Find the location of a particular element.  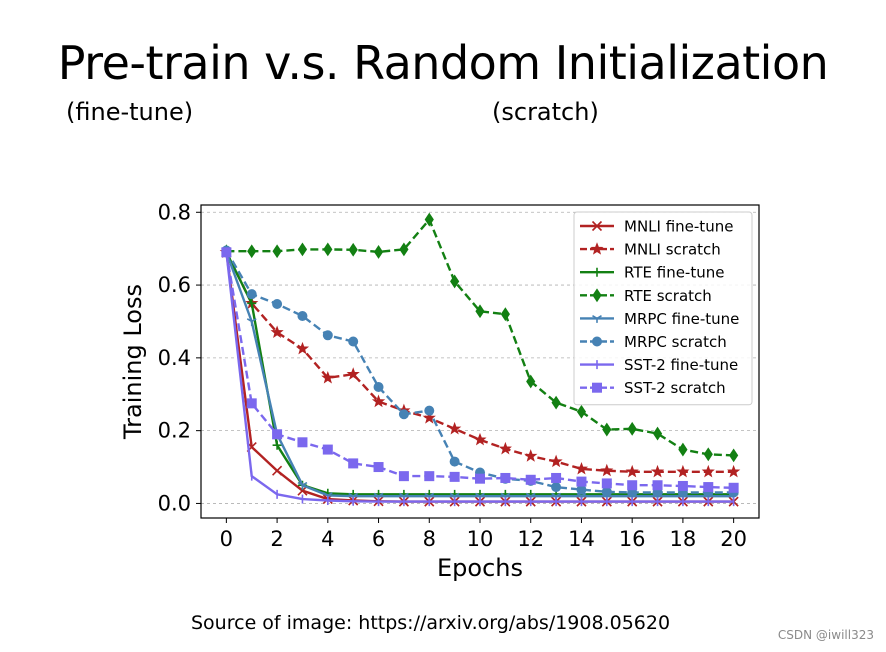

x-tick-label: 4 is located at coordinates (327, 539).